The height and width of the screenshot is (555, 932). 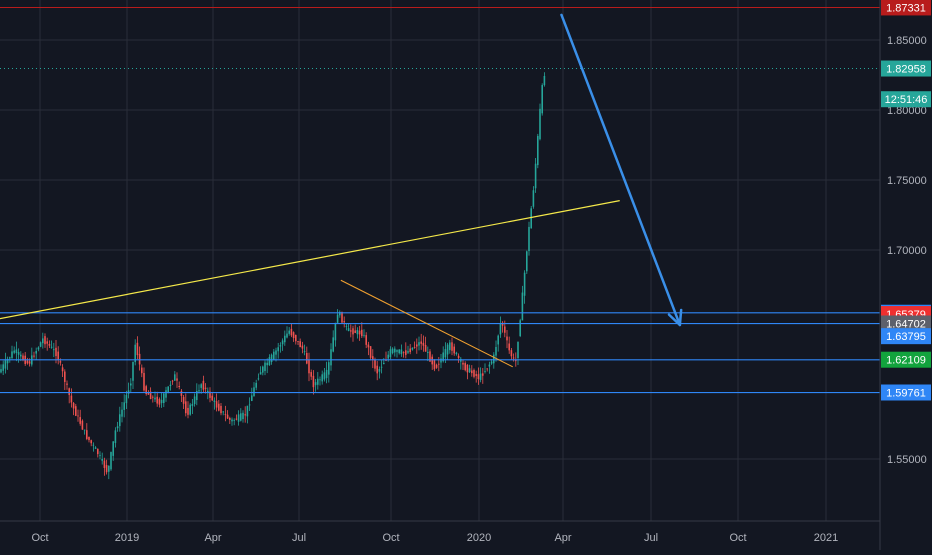 What do you see at coordinates (906, 361) in the screenshot?
I see `price-tag-label: 1.62109` at bounding box center [906, 361].